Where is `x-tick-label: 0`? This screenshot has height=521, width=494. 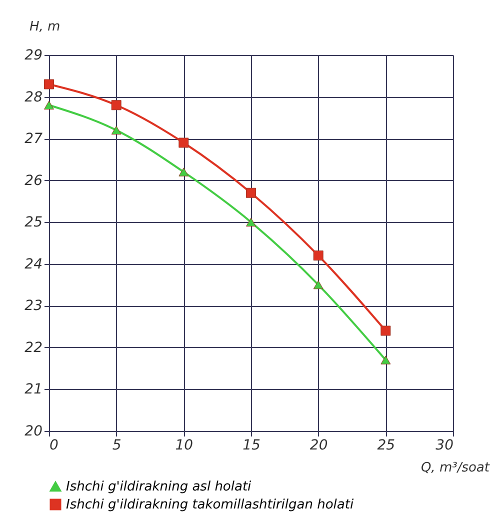
x-tick-label: 0 is located at coordinates (54, 446).